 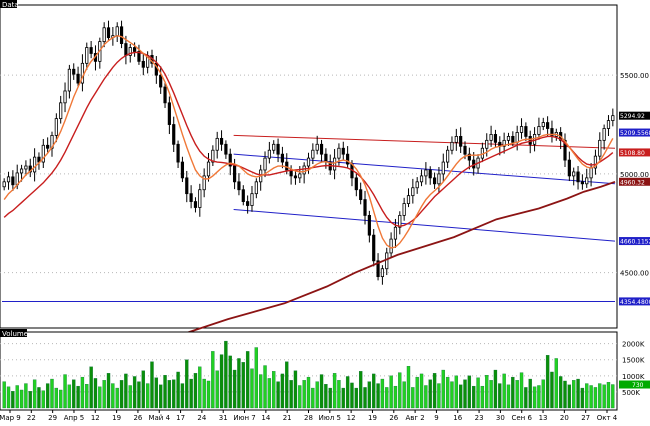 I want to click on x-tick-label: 30, so click(x=500, y=418).